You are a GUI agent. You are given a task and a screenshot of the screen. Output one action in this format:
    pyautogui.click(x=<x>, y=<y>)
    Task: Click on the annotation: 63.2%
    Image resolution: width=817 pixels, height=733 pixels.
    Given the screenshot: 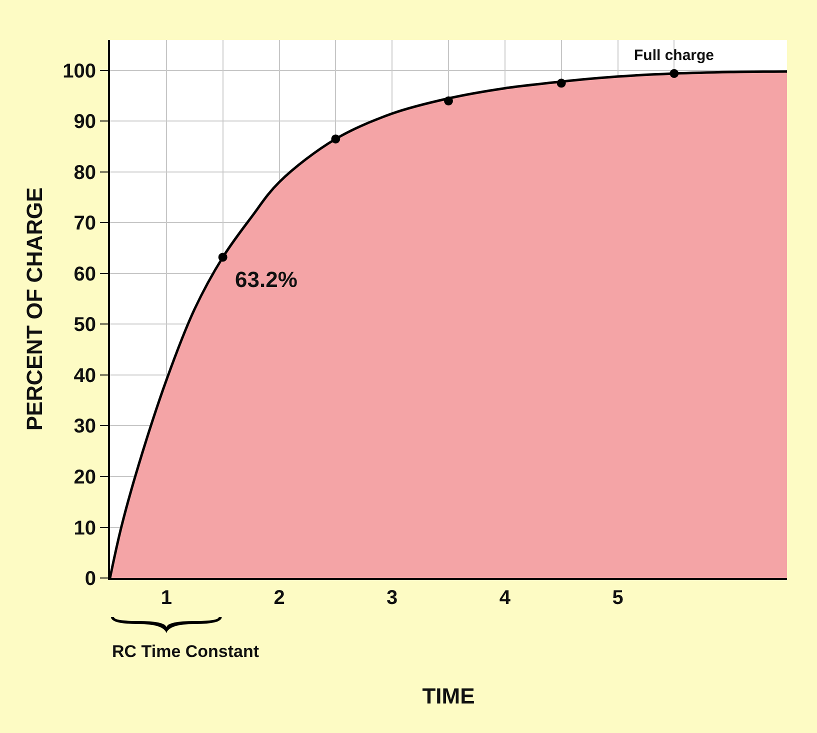 What is the action you would take?
    pyautogui.click(x=266, y=279)
    